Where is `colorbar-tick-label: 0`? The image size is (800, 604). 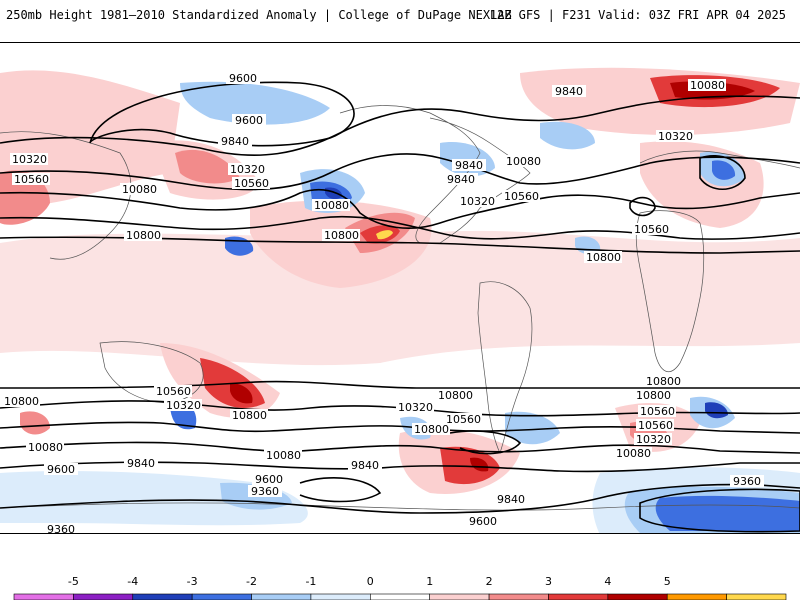
colorbar-tick-label: 0 is located at coordinates (370, 581).